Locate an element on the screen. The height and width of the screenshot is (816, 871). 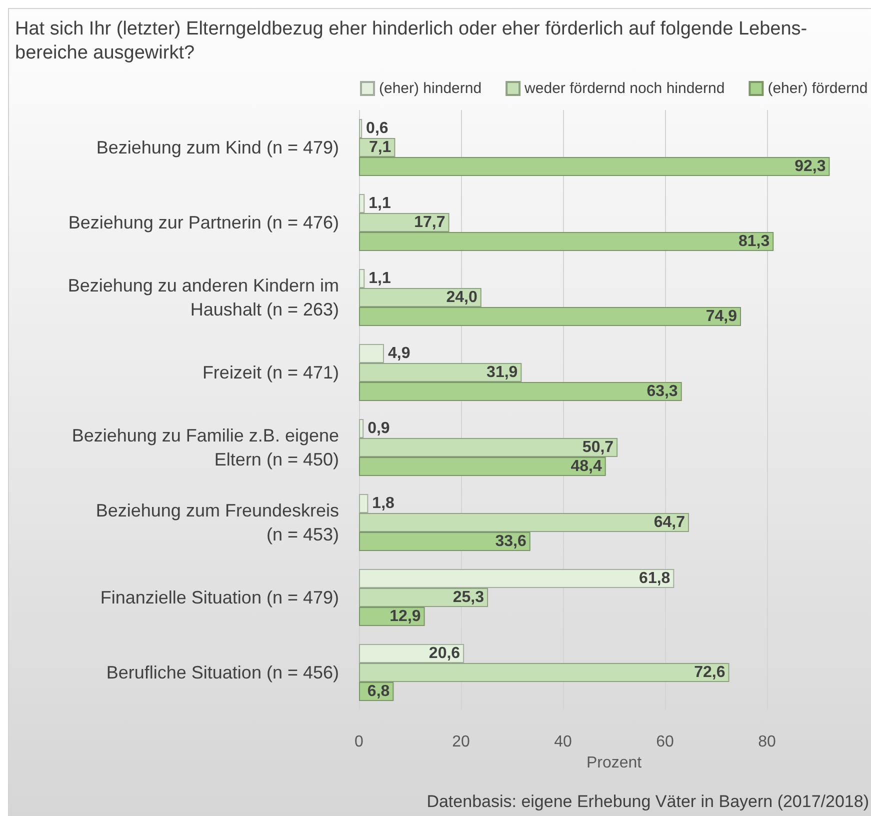
legend-label: weder fördernd noch hindernd is located at coordinates (624, 88).